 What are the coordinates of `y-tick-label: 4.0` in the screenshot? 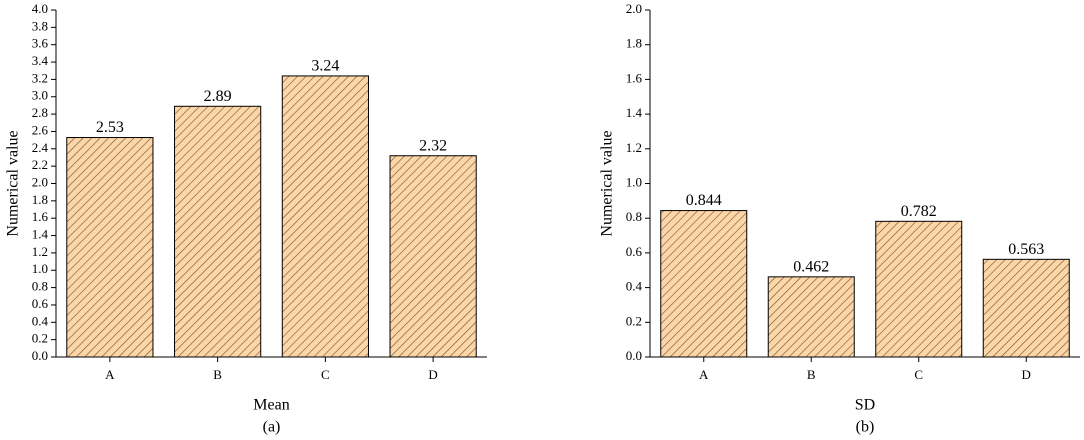 It's located at (40, 8).